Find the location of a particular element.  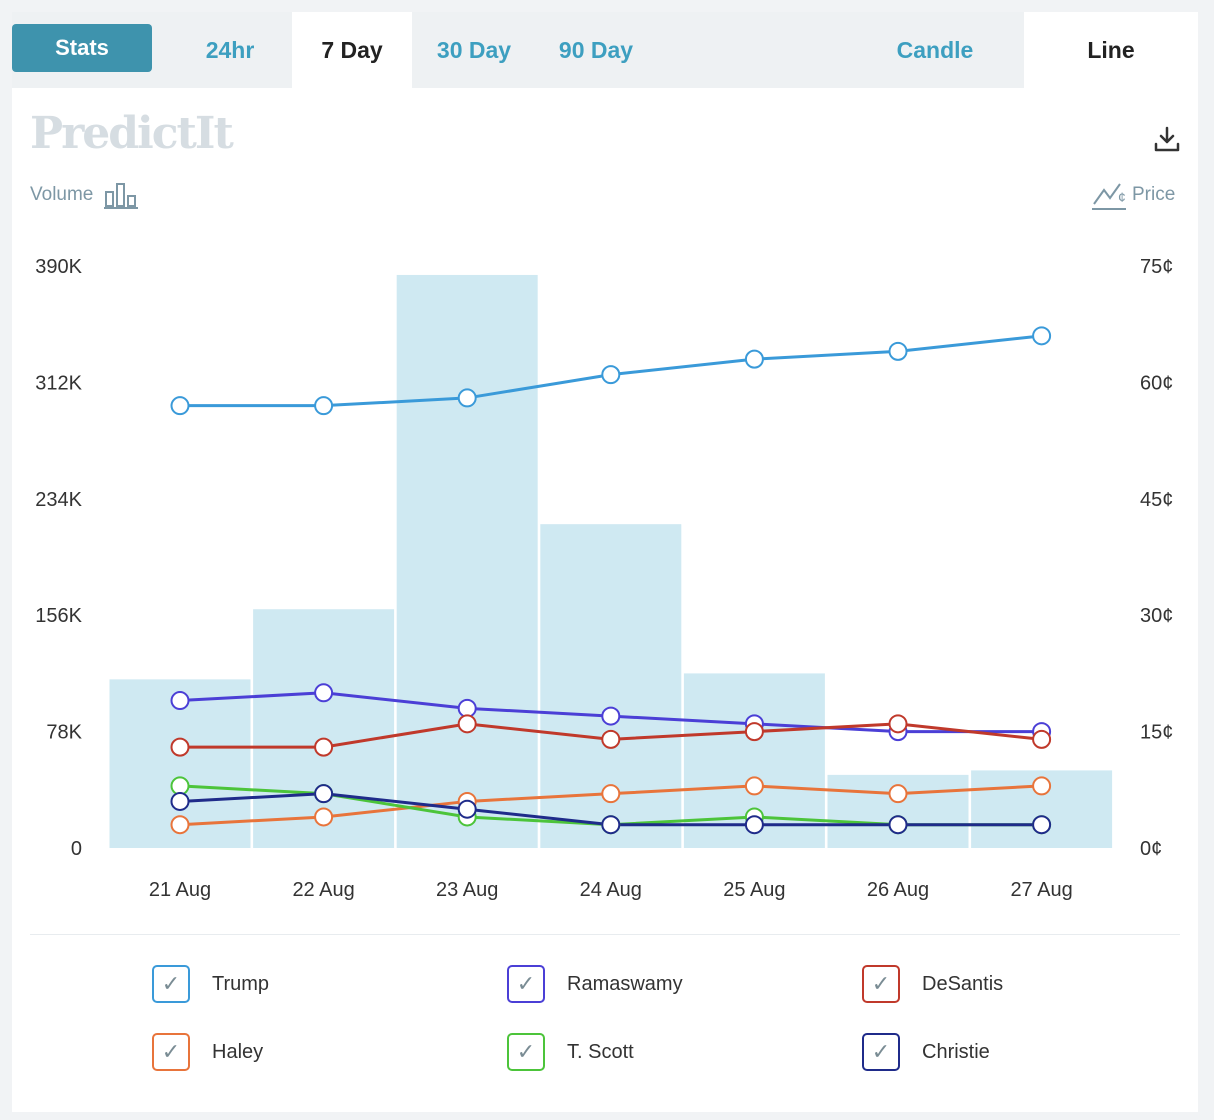

x-axis-label: 24 Aug is located at coordinates (611, 890).